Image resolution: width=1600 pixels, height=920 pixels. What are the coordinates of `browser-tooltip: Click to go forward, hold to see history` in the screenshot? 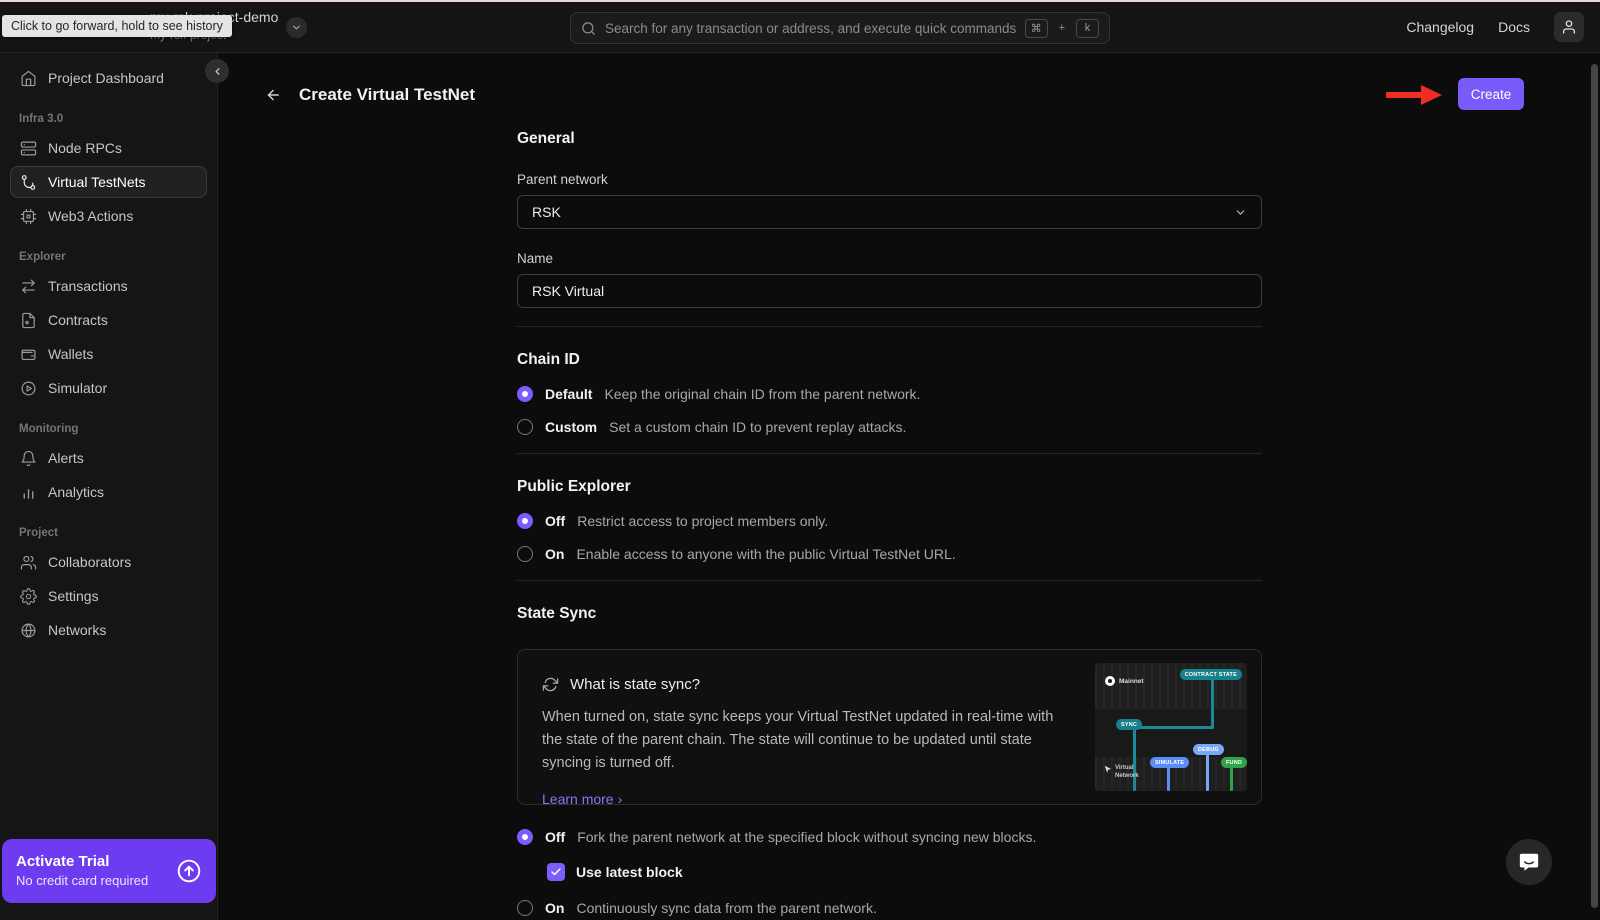 It's located at (117, 26).